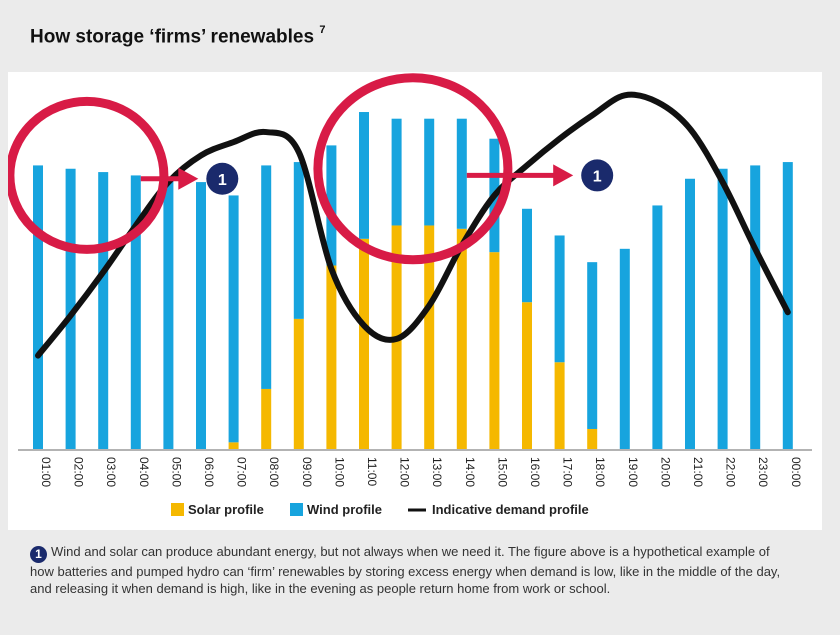 The width and height of the screenshot is (840, 635). I want to click on solar-bar-13:00, so click(429, 337).